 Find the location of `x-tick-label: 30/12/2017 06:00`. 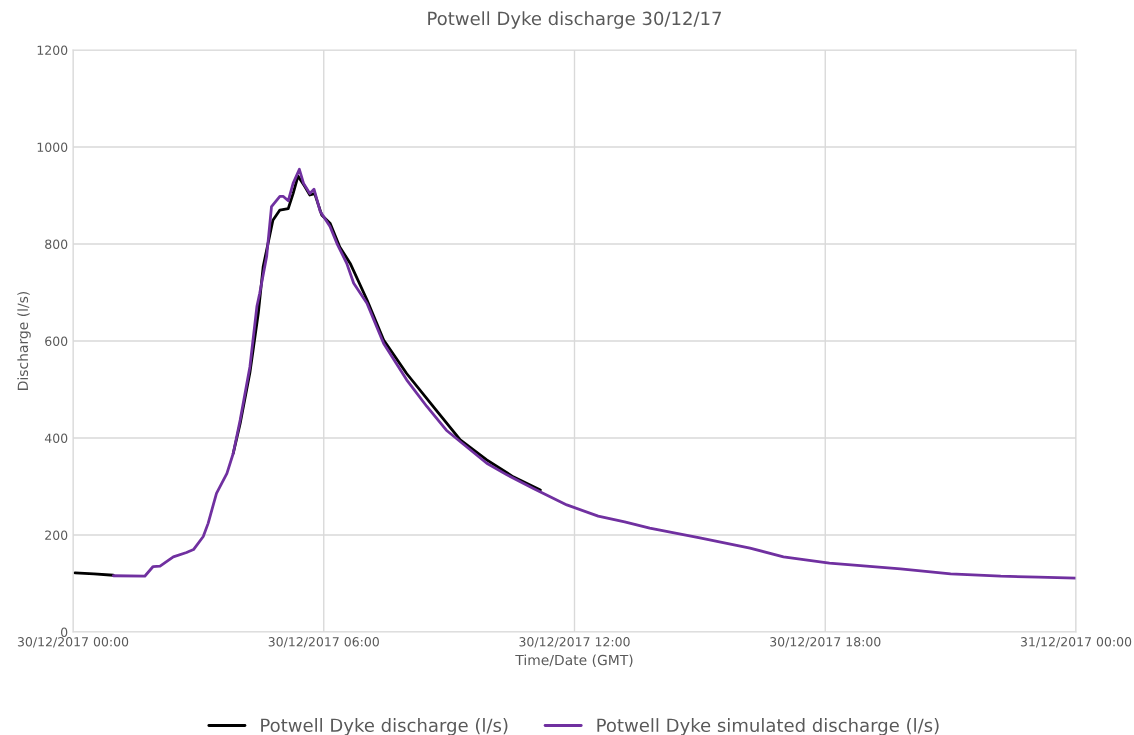

x-tick-label: 30/12/2017 06:00 is located at coordinates (323, 642).